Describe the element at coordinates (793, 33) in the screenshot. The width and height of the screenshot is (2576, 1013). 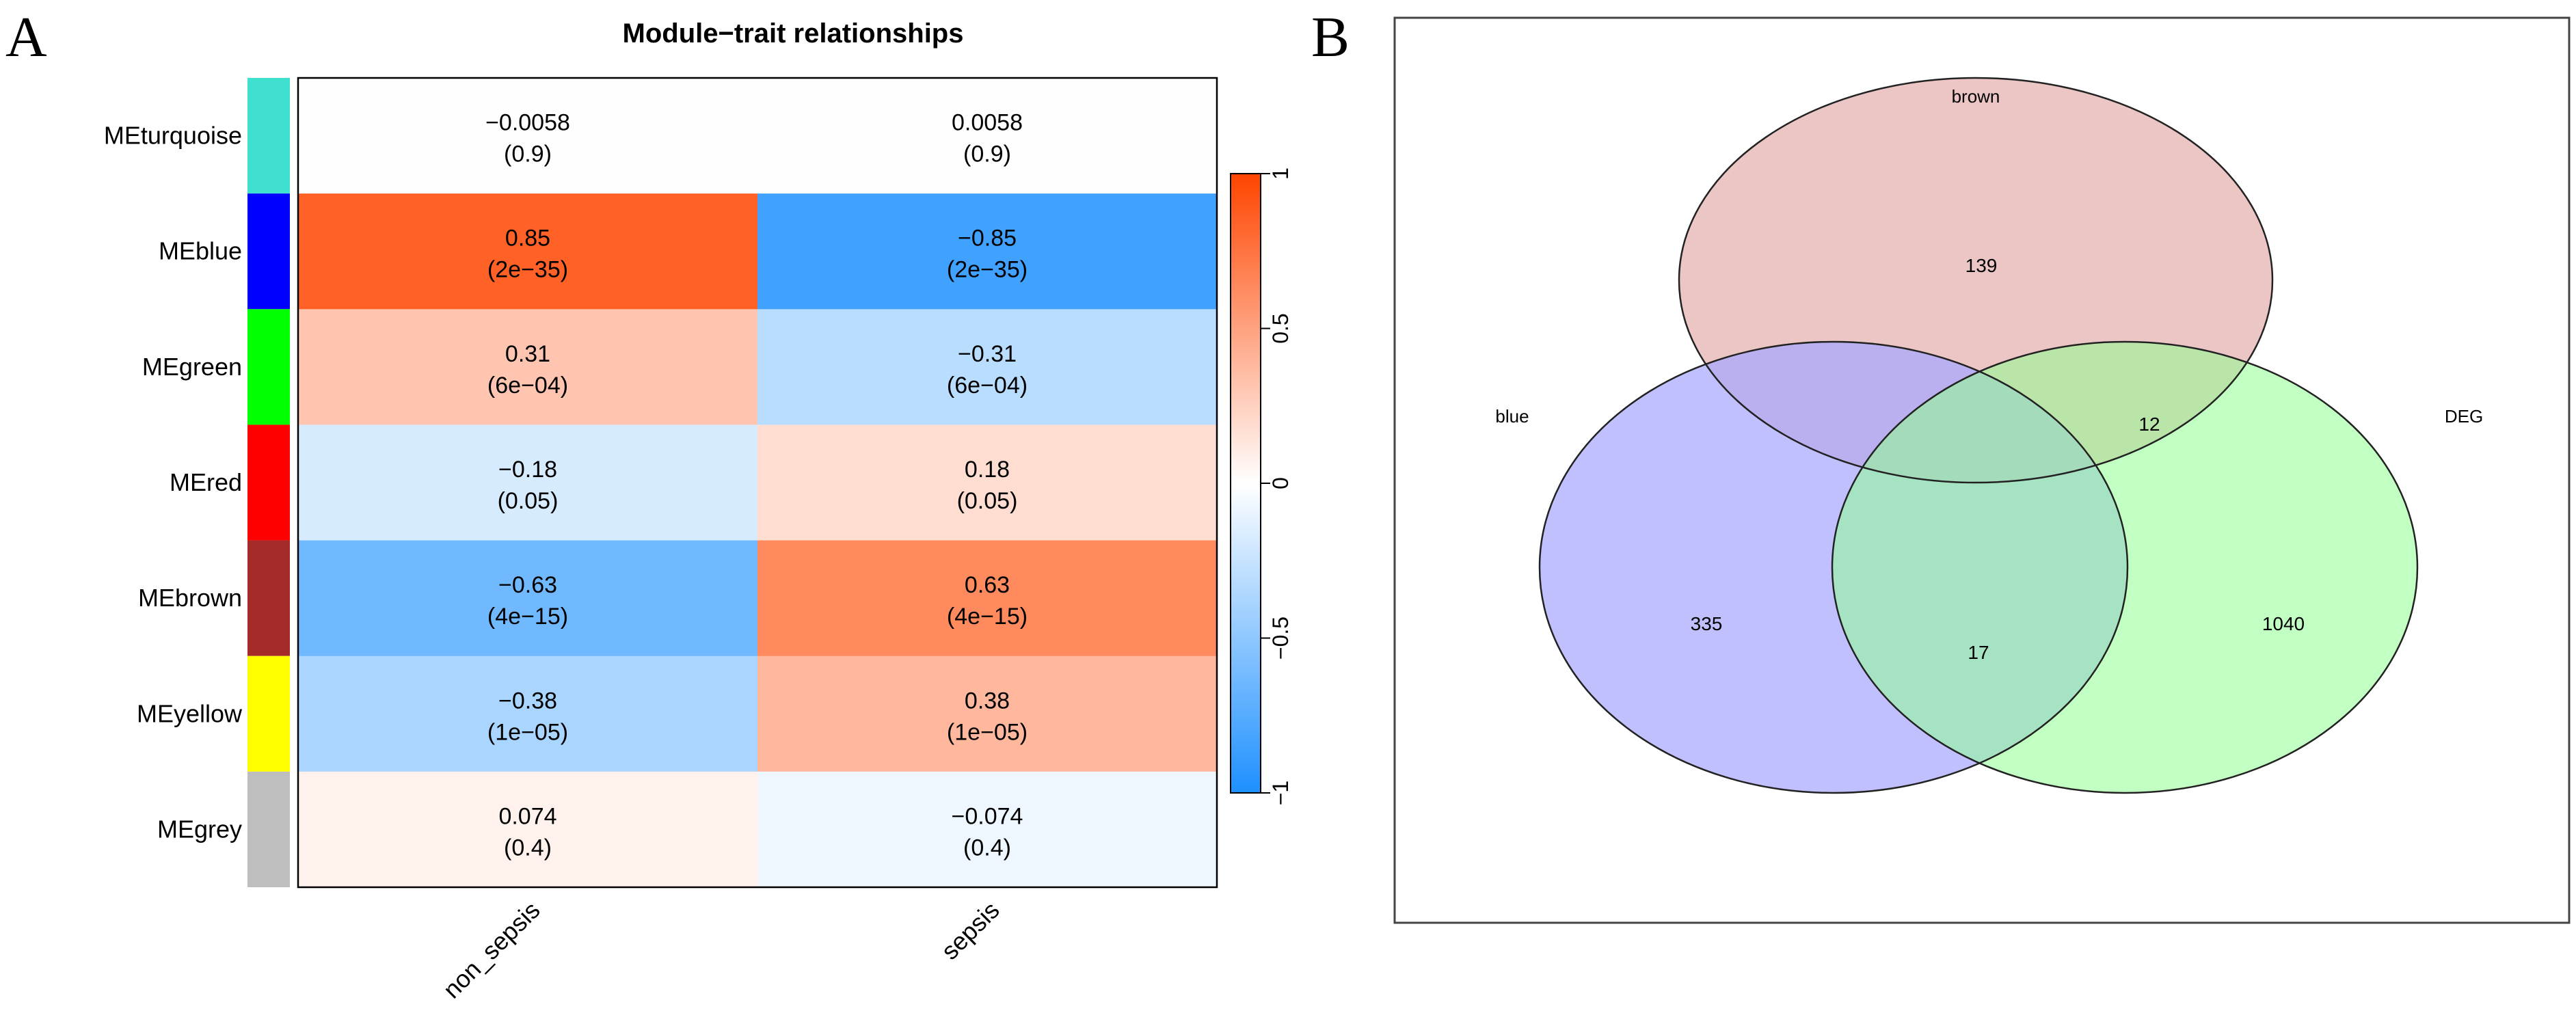
I see `heatmap-title: Module−trait relationships` at that location.